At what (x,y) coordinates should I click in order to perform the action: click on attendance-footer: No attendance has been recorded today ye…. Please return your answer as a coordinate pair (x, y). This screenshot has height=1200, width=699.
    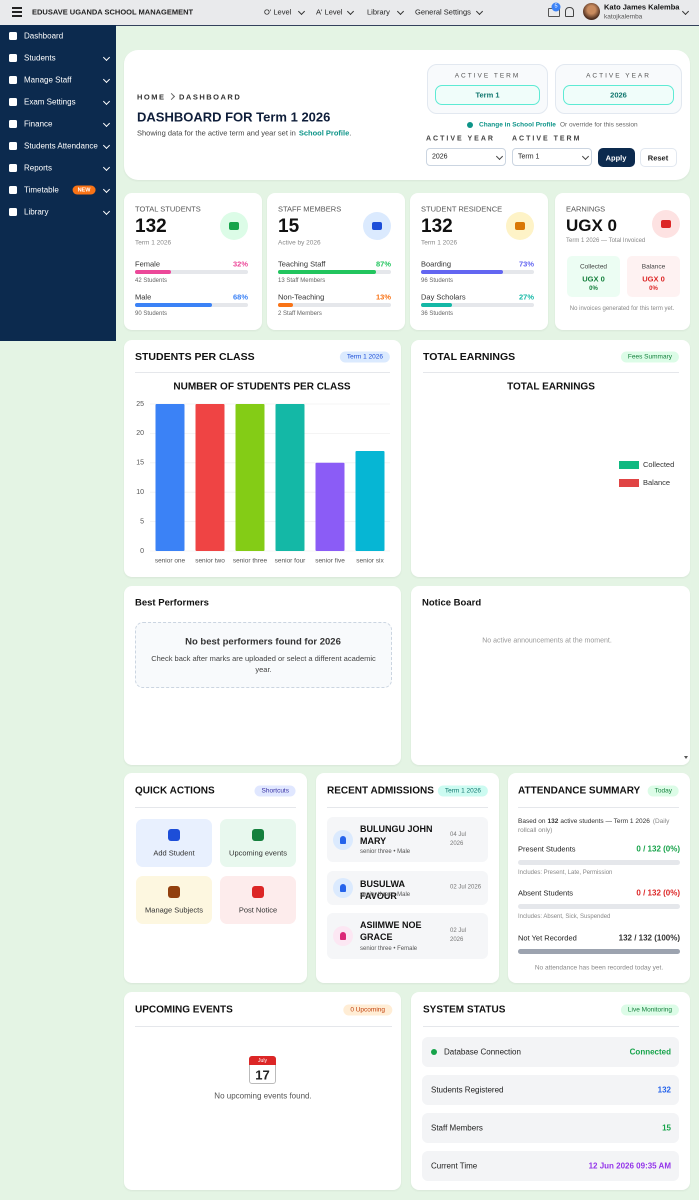
    Looking at the image, I should click on (599, 968).